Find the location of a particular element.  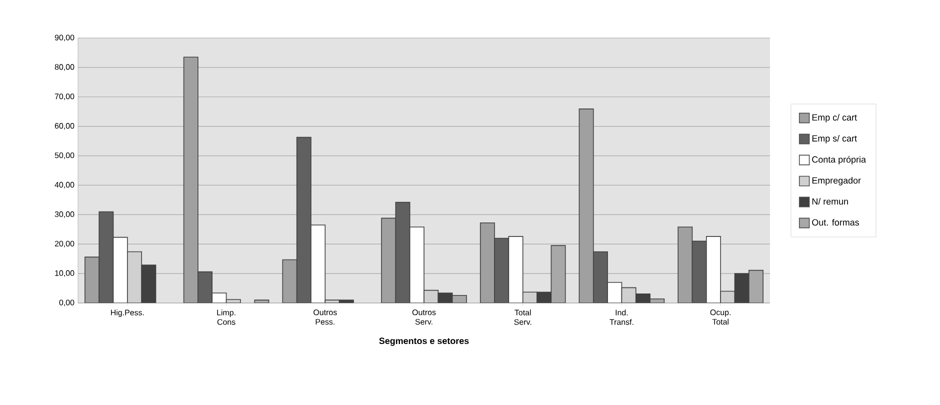

legend-label: Conta própria is located at coordinates (839, 160).